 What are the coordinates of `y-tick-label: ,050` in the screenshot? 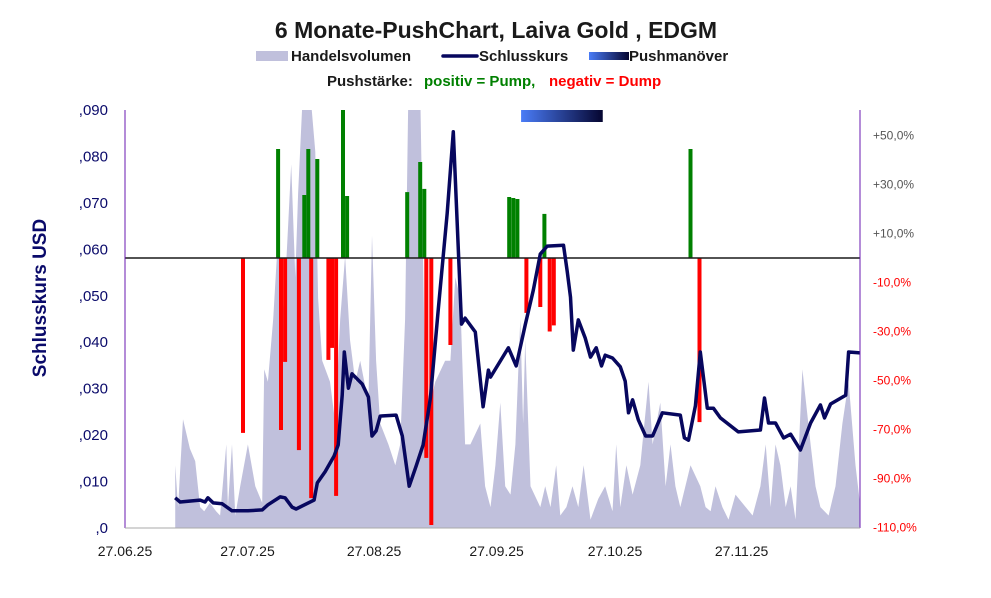 It's located at (93, 296).